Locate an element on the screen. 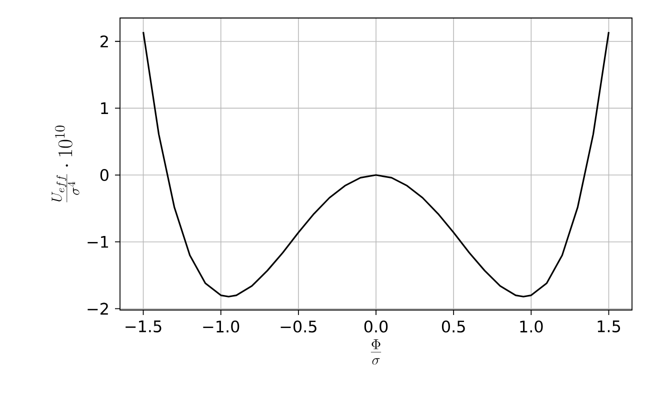  x-tick-label: 1.5 is located at coordinates (609, 326).